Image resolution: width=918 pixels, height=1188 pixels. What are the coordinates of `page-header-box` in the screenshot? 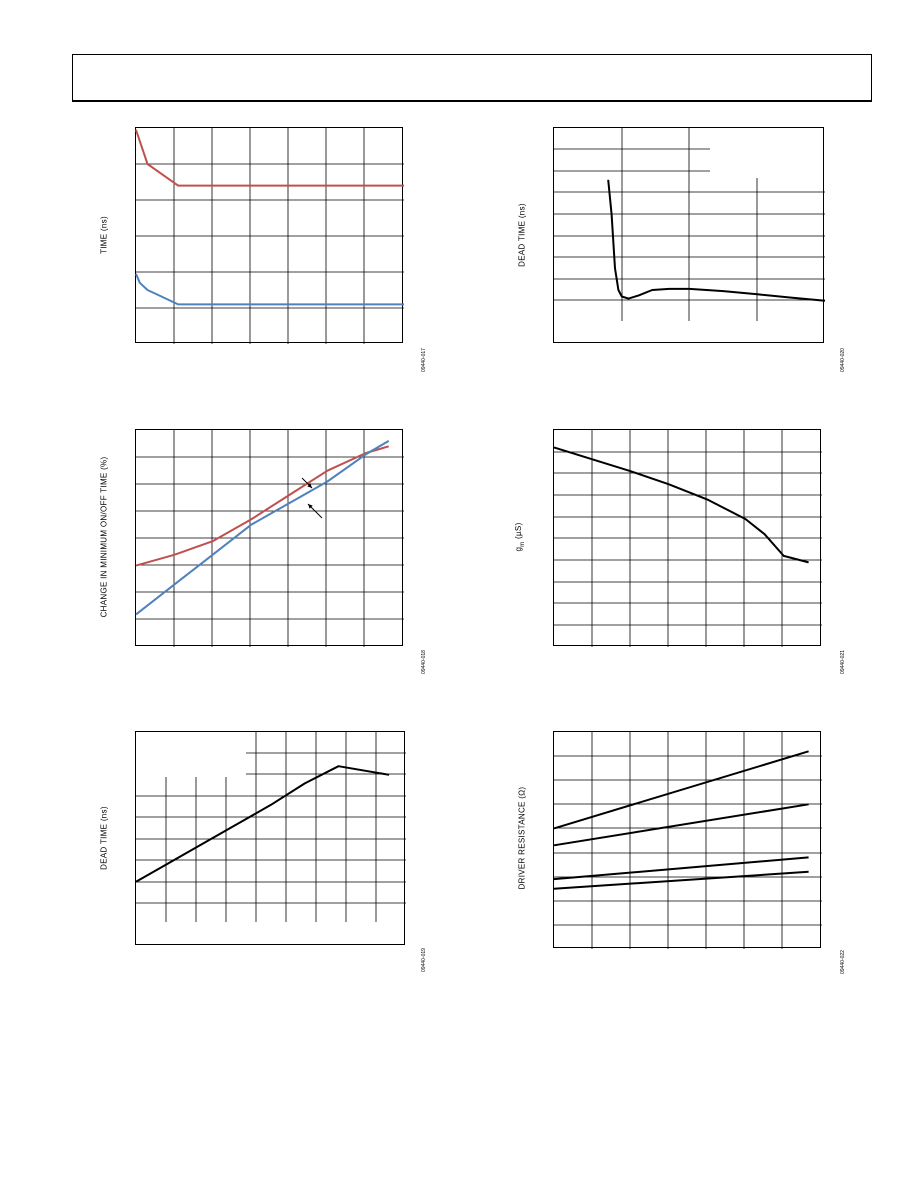 It's located at (472, 78).